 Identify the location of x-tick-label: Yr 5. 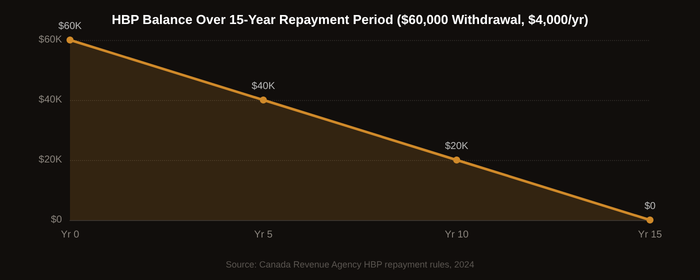
(263, 235).